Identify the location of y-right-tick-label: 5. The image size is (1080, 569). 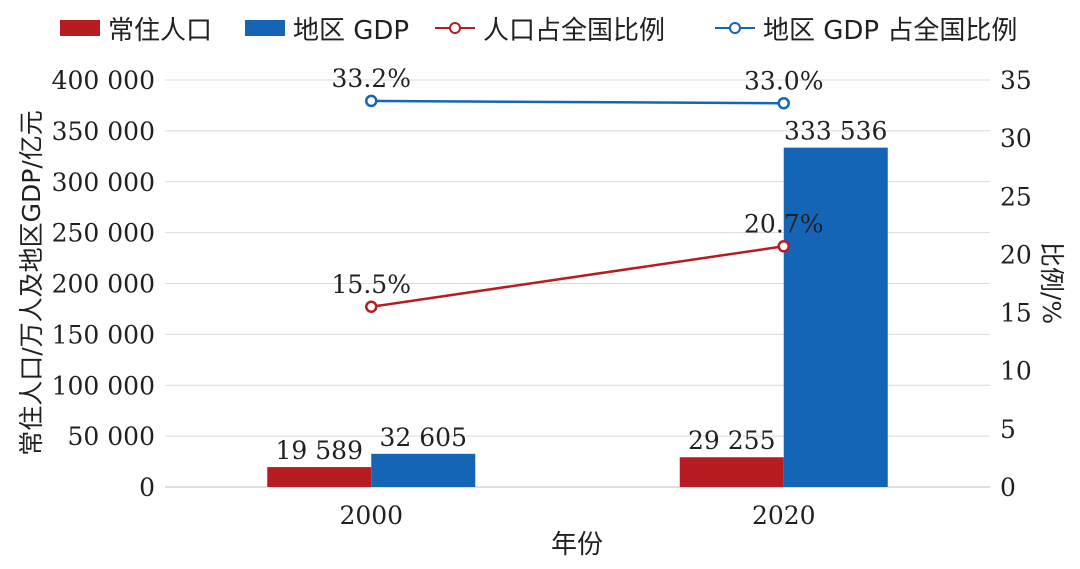
(1008, 429).